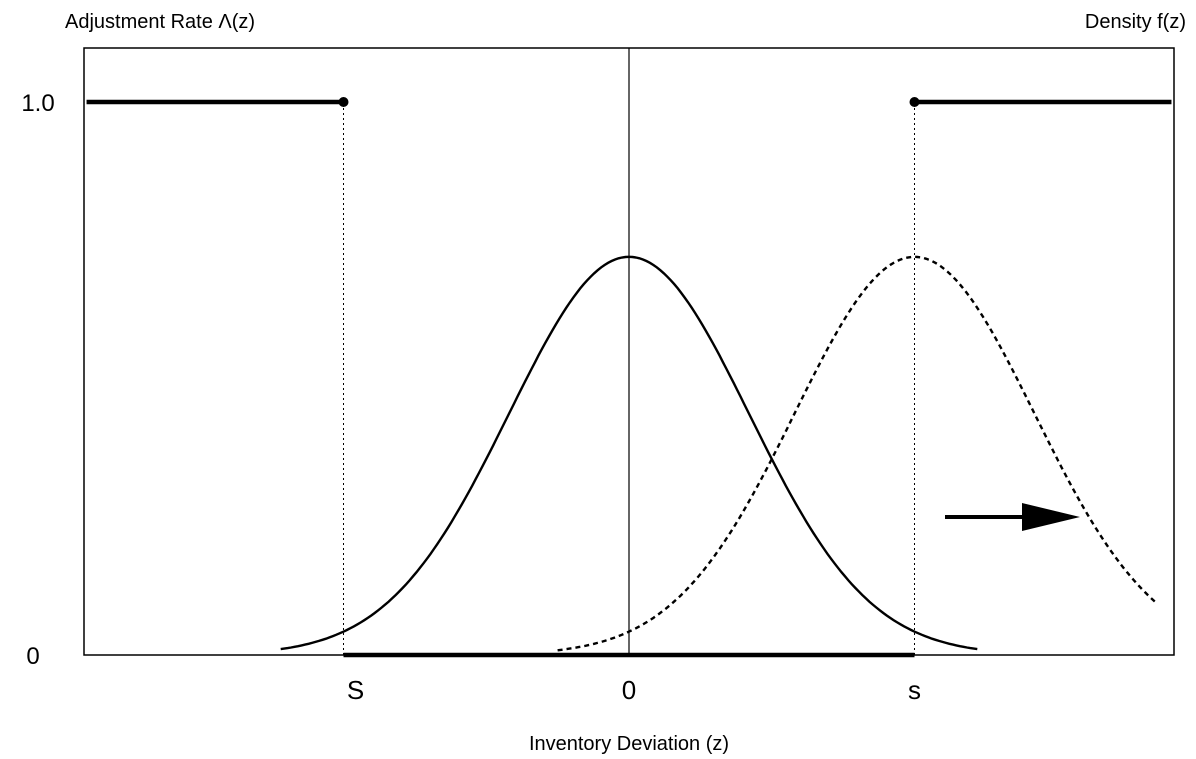 This screenshot has height=759, width=1196. Describe the element at coordinates (1135, 22) in the screenshot. I see `right-axis-label: Density f(z)` at that location.